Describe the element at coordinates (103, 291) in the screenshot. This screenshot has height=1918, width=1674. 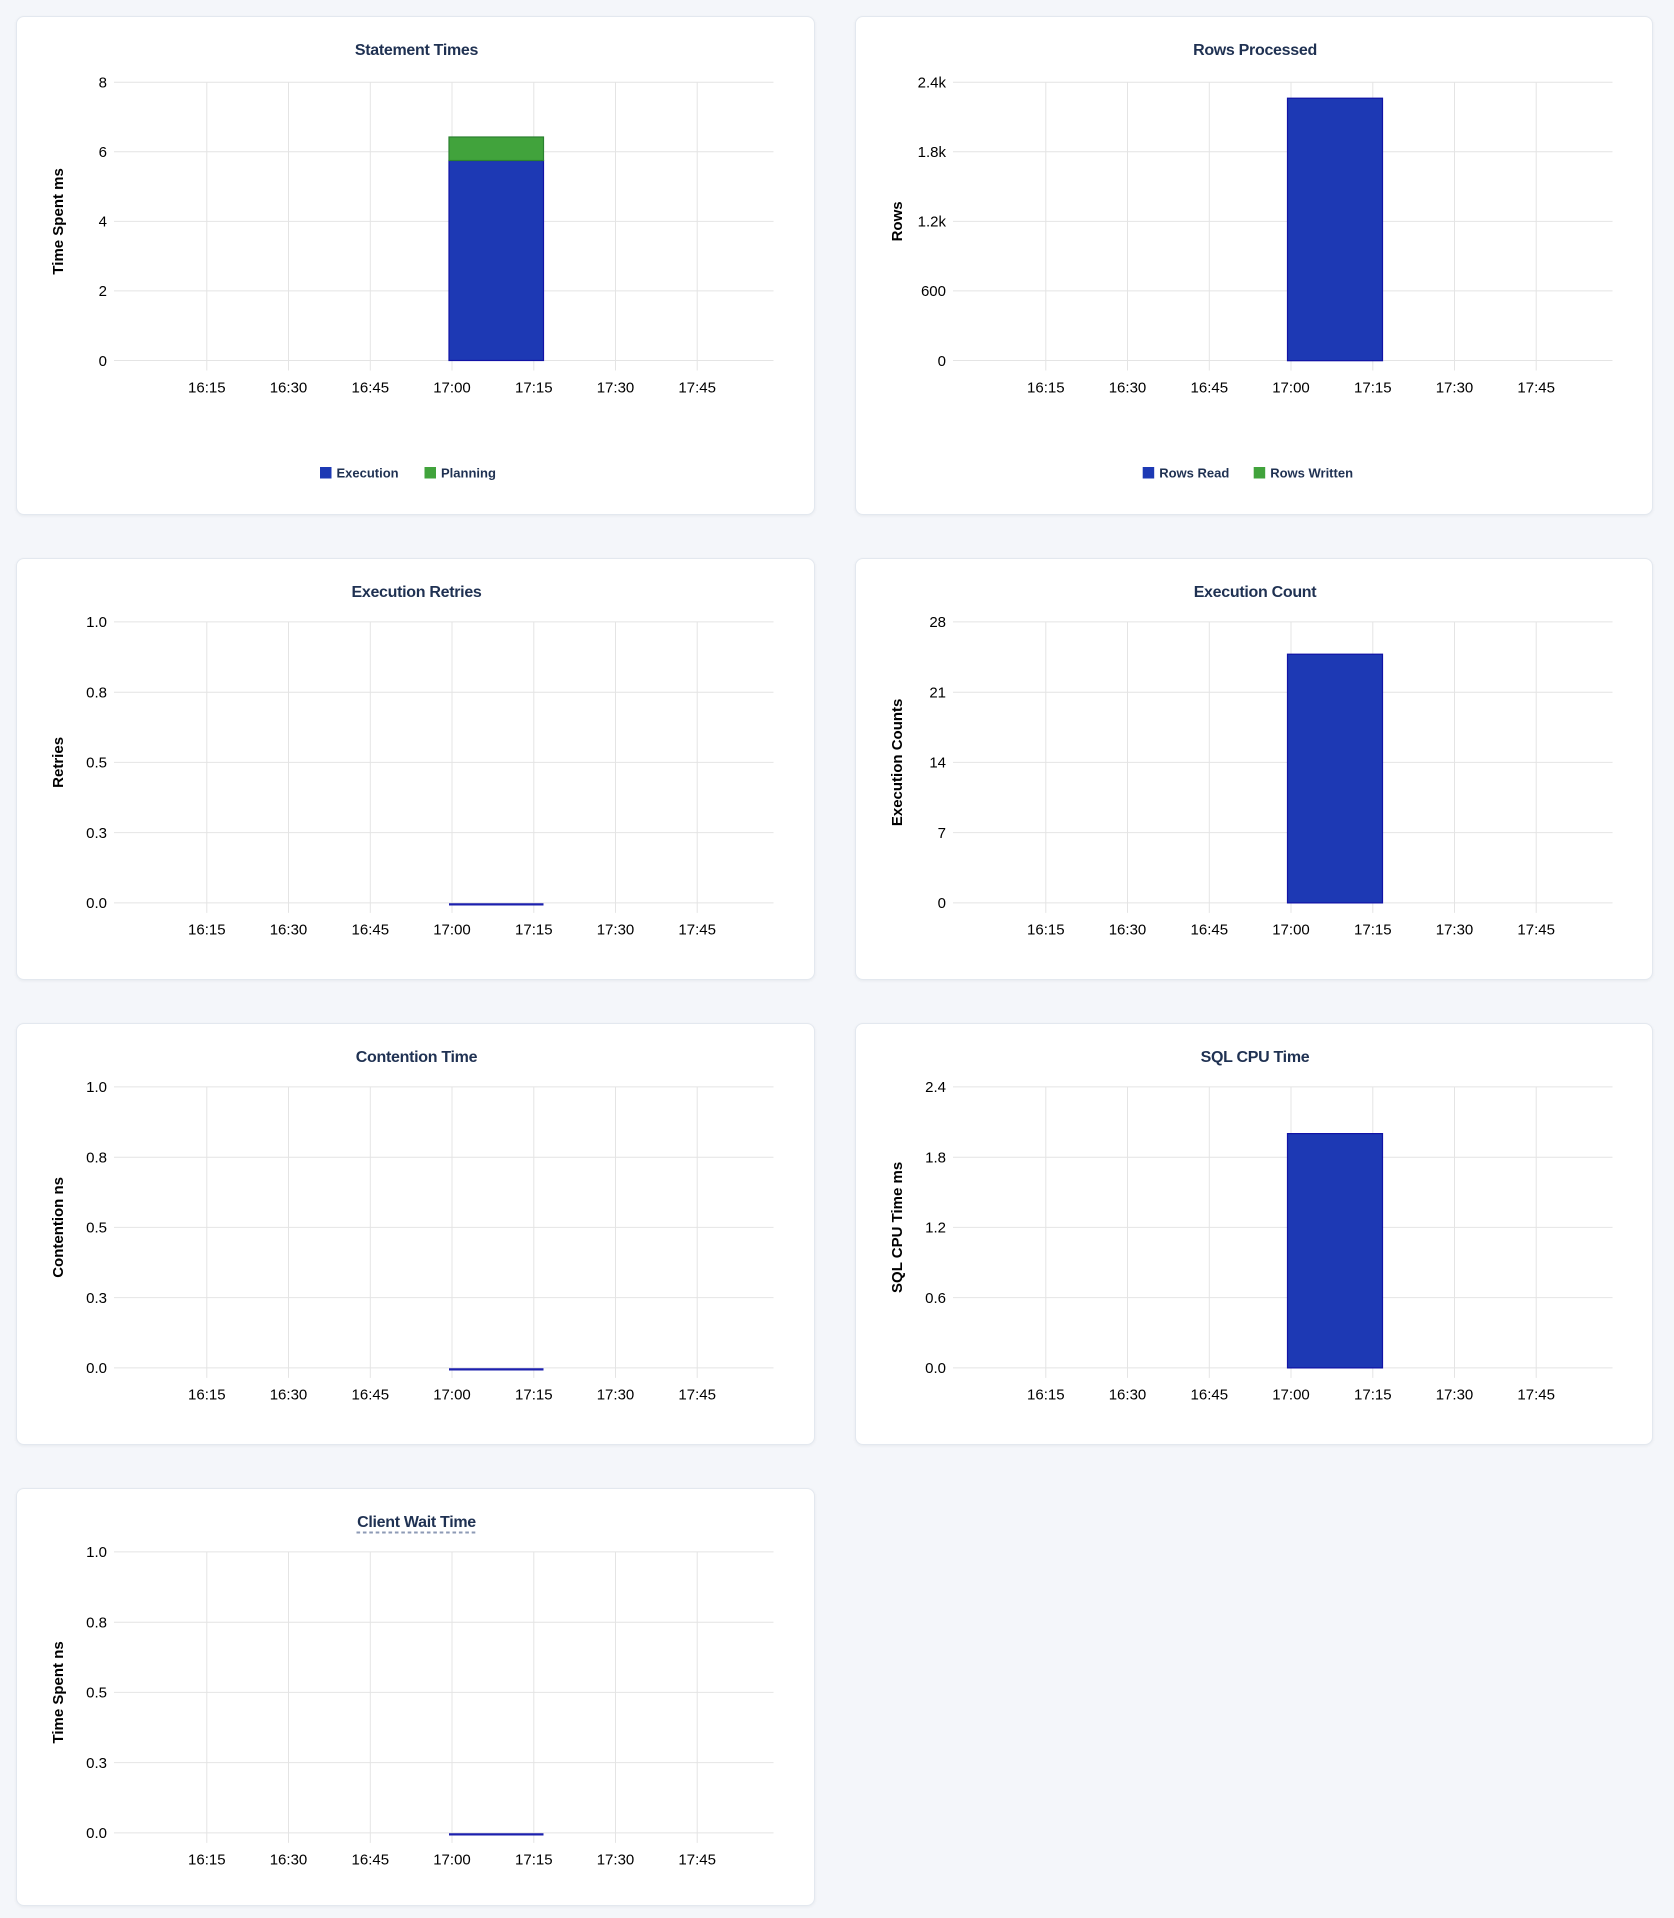
I see `svg-text: 2` at that location.